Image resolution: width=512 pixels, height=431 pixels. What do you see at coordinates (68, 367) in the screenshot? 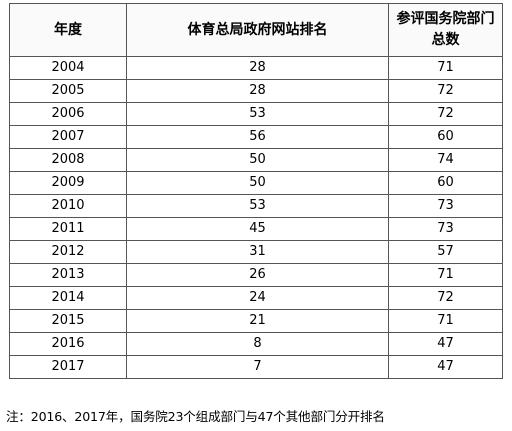
I see `cell-year: 2017` at bounding box center [68, 367].